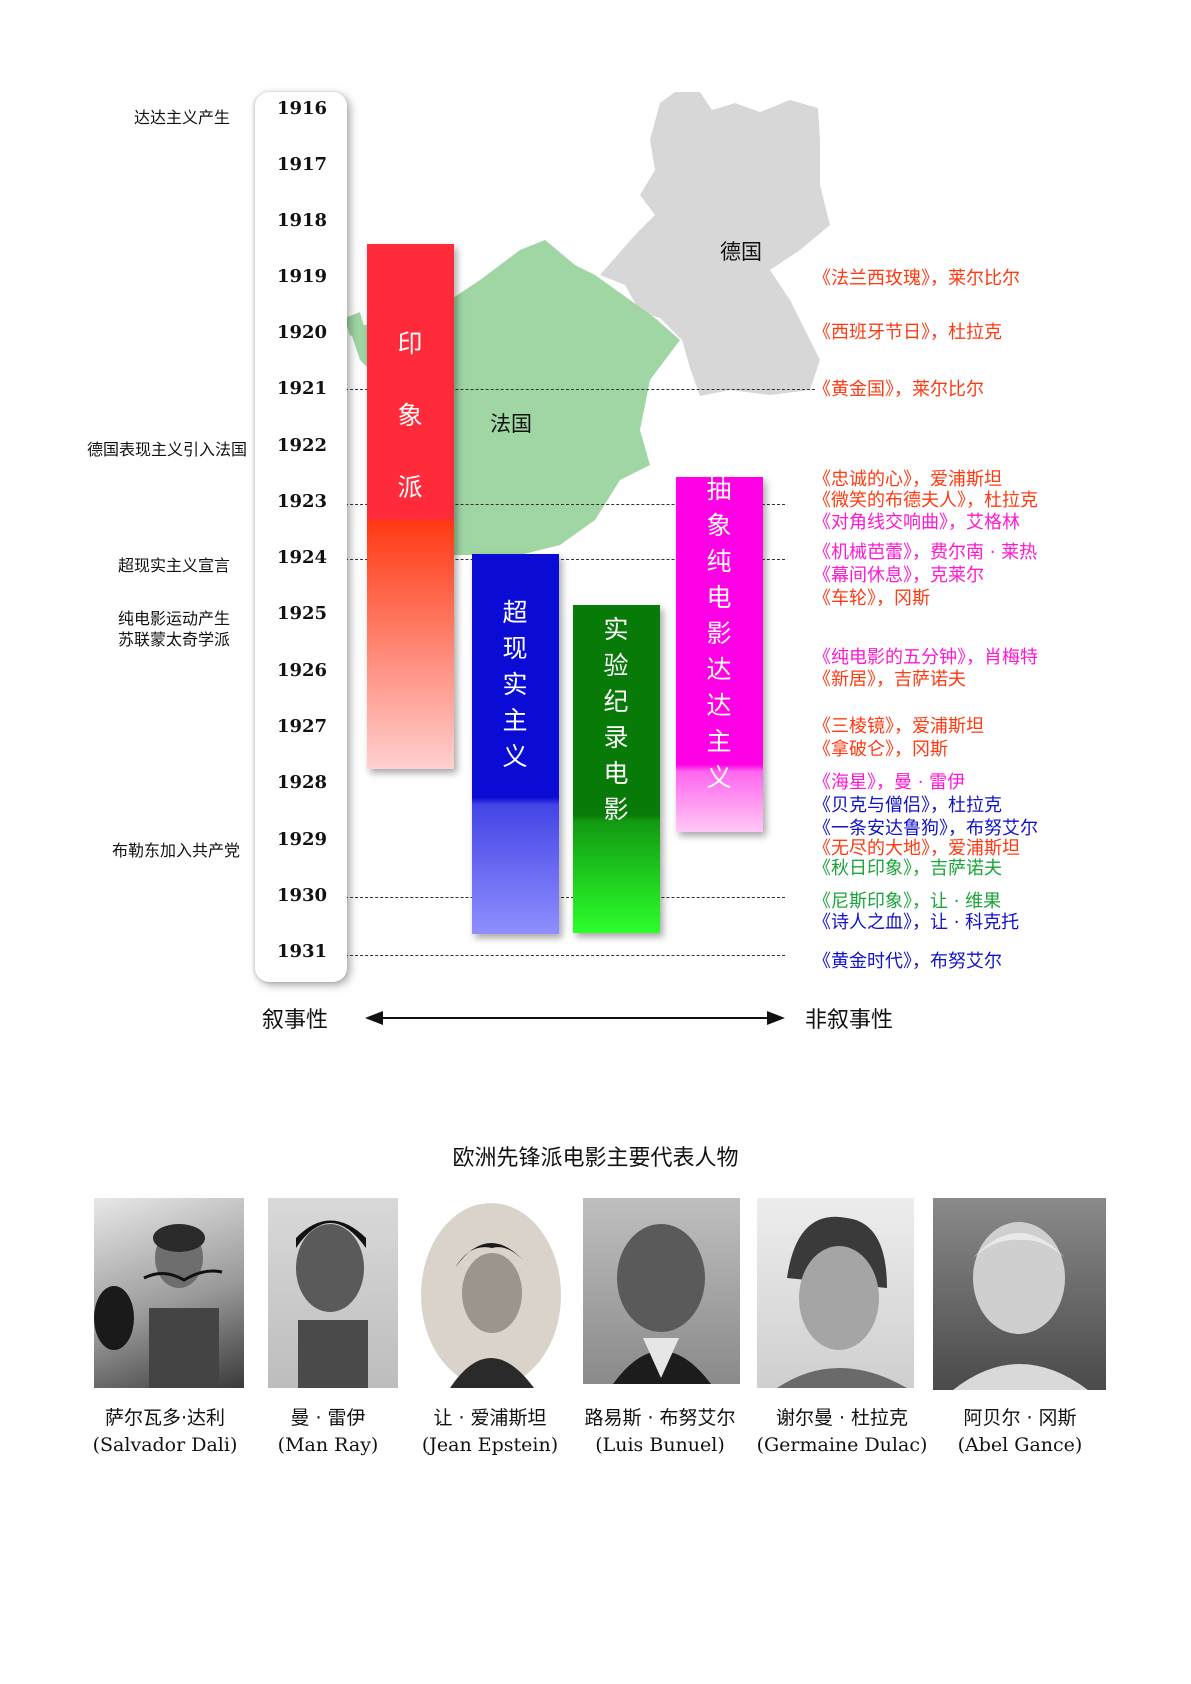 Image resolution: width=1191 pixels, height=1684 pixels. Describe the element at coordinates (302, 220) in the screenshot. I see `year-label: 1918` at that location.